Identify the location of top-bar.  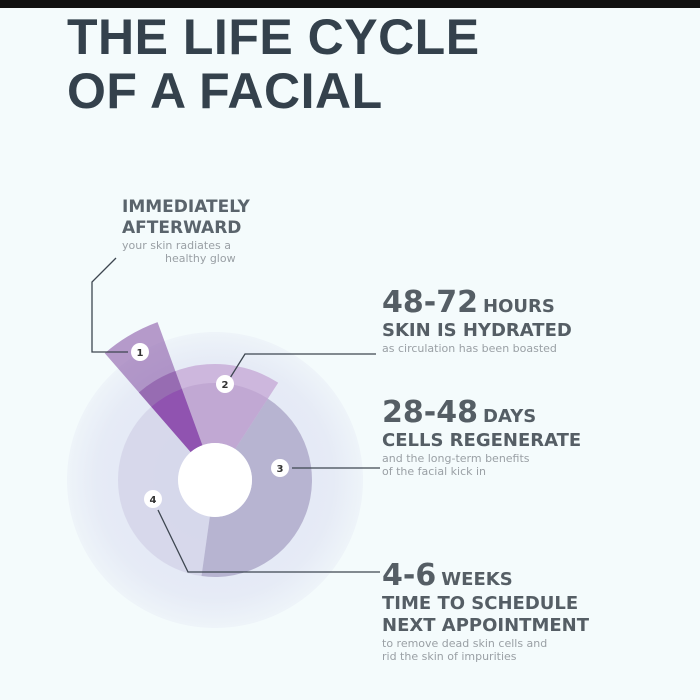
(350, 4).